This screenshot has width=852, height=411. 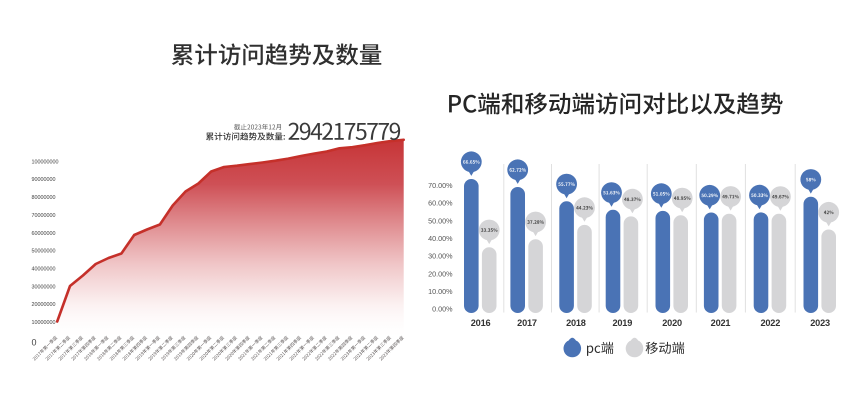 What do you see at coordinates (576, 323) in the screenshot?
I see `svg-text: 2018` at bounding box center [576, 323].